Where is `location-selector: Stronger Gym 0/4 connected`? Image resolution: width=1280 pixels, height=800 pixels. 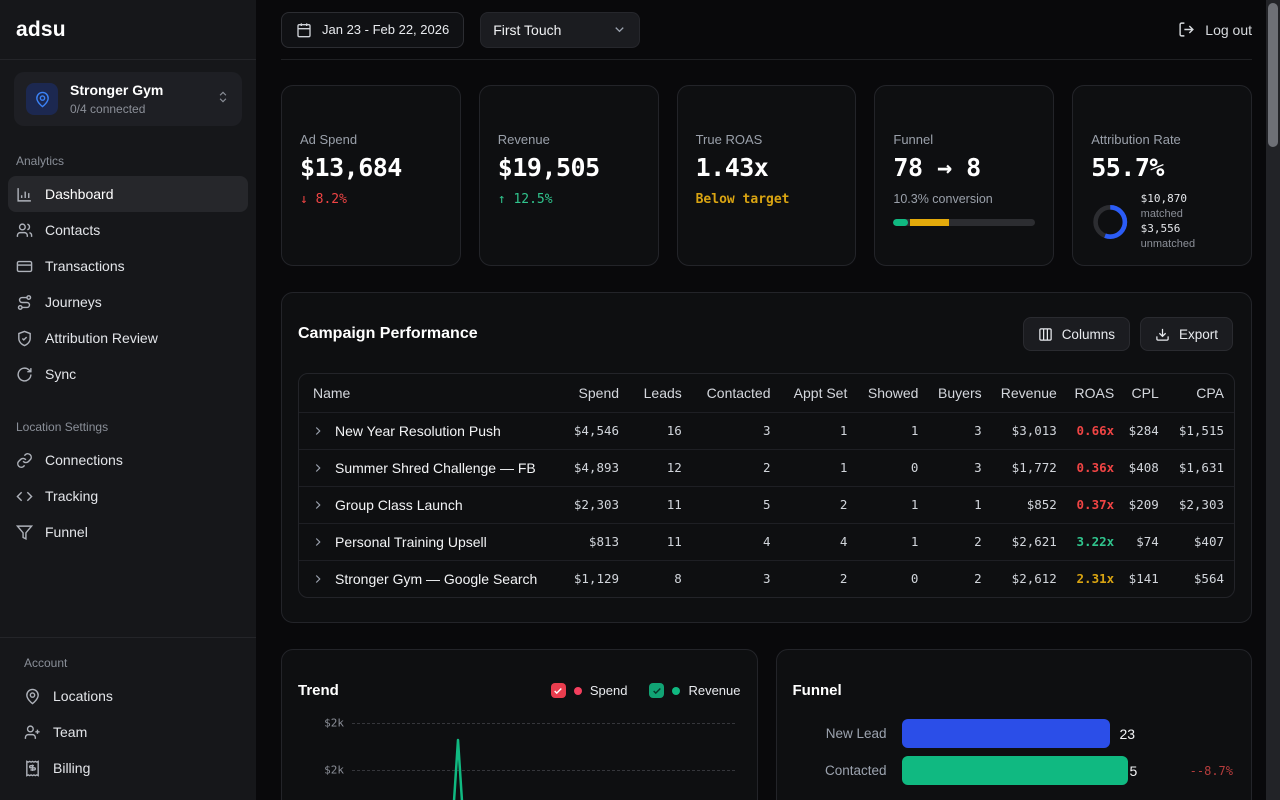
location-selector: Stronger Gym 0/4 connected is located at coordinates (128, 99).